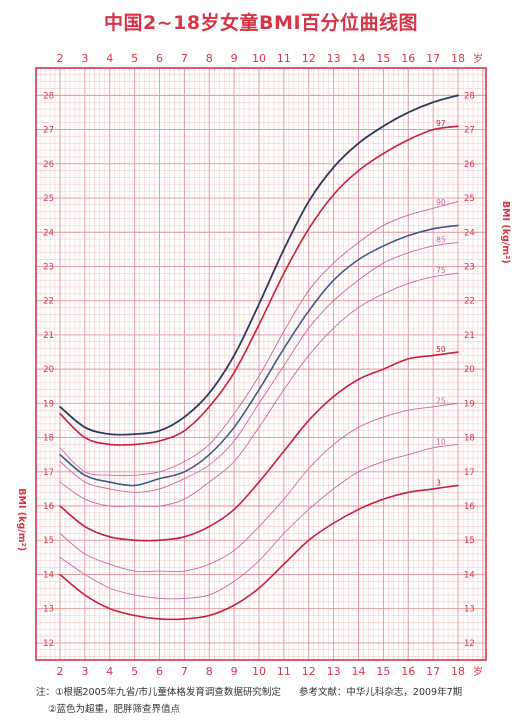 The height and width of the screenshot is (722, 522). Describe the element at coordinates (60, 671) in the screenshot. I see `x-tick-label-bottom: 2` at that location.